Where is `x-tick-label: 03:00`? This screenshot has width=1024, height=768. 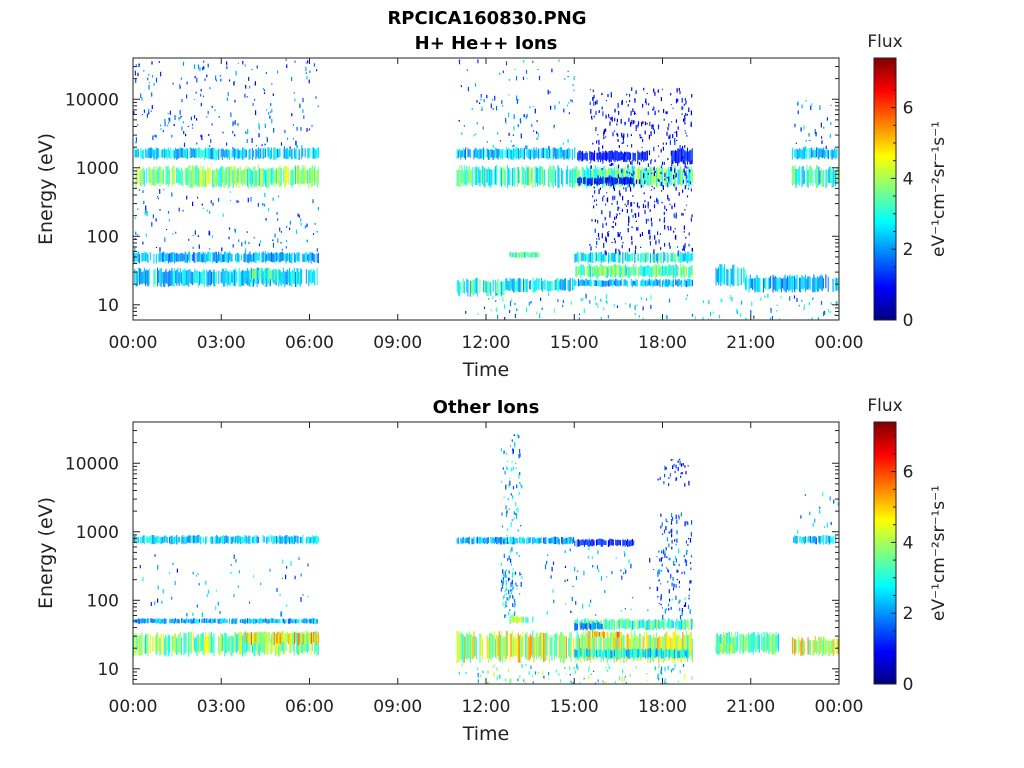 x-tick-label: 03:00 is located at coordinates (221, 707).